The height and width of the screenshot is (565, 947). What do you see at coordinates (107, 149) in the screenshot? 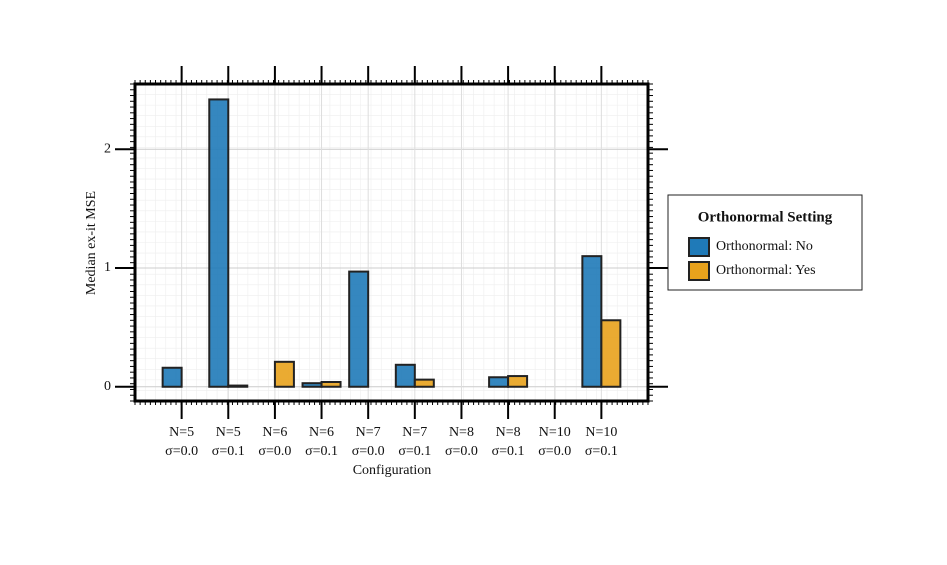
I see `y-tick-label: 2` at bounding box center [107, 149].